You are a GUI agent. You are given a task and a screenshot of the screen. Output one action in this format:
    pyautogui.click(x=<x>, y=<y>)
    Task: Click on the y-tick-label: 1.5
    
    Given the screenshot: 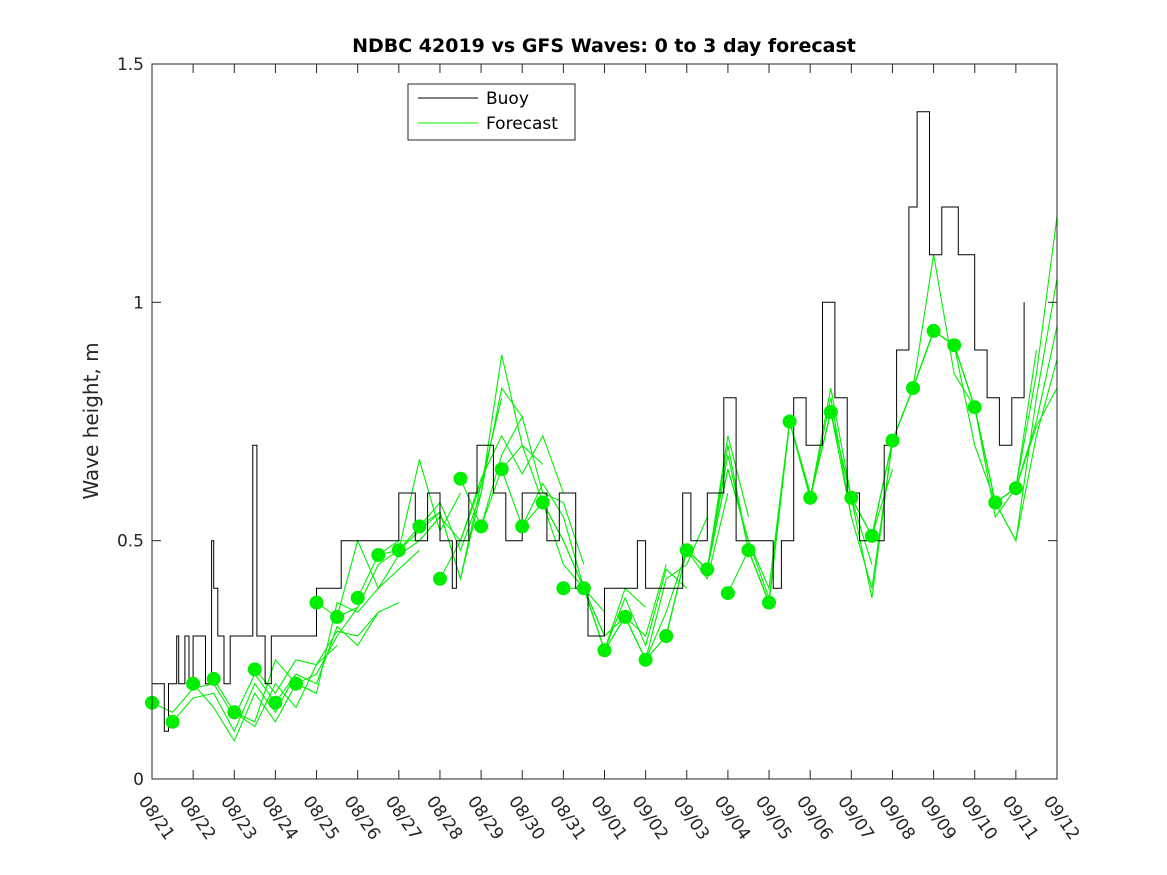 What is the action you would take?
    pyautogui.click(x=130, y=65)
    